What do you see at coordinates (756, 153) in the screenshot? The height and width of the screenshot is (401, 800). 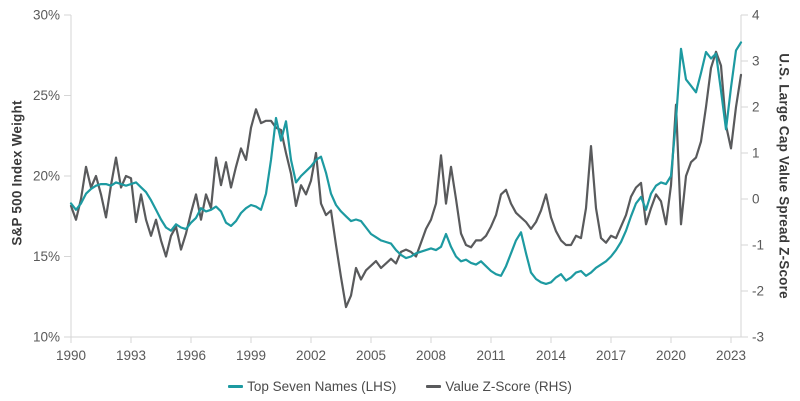 I see `y-right-tick-label: 1` at bounding box center [756, 153].